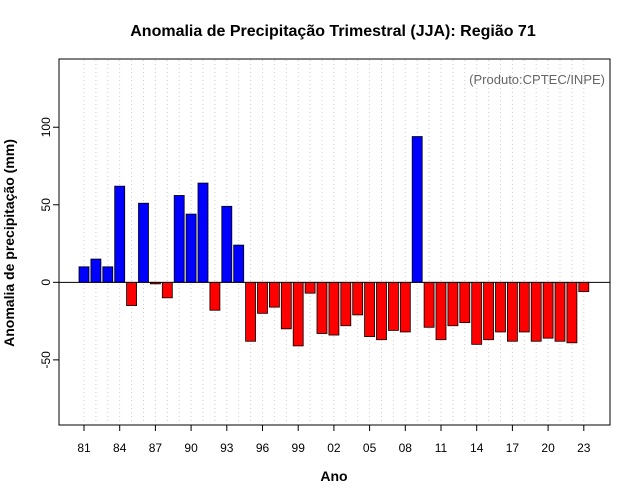 Image resolution: width=640 pixels, height=500 pixels. I want to click on bar-2007, so click(393, 306).